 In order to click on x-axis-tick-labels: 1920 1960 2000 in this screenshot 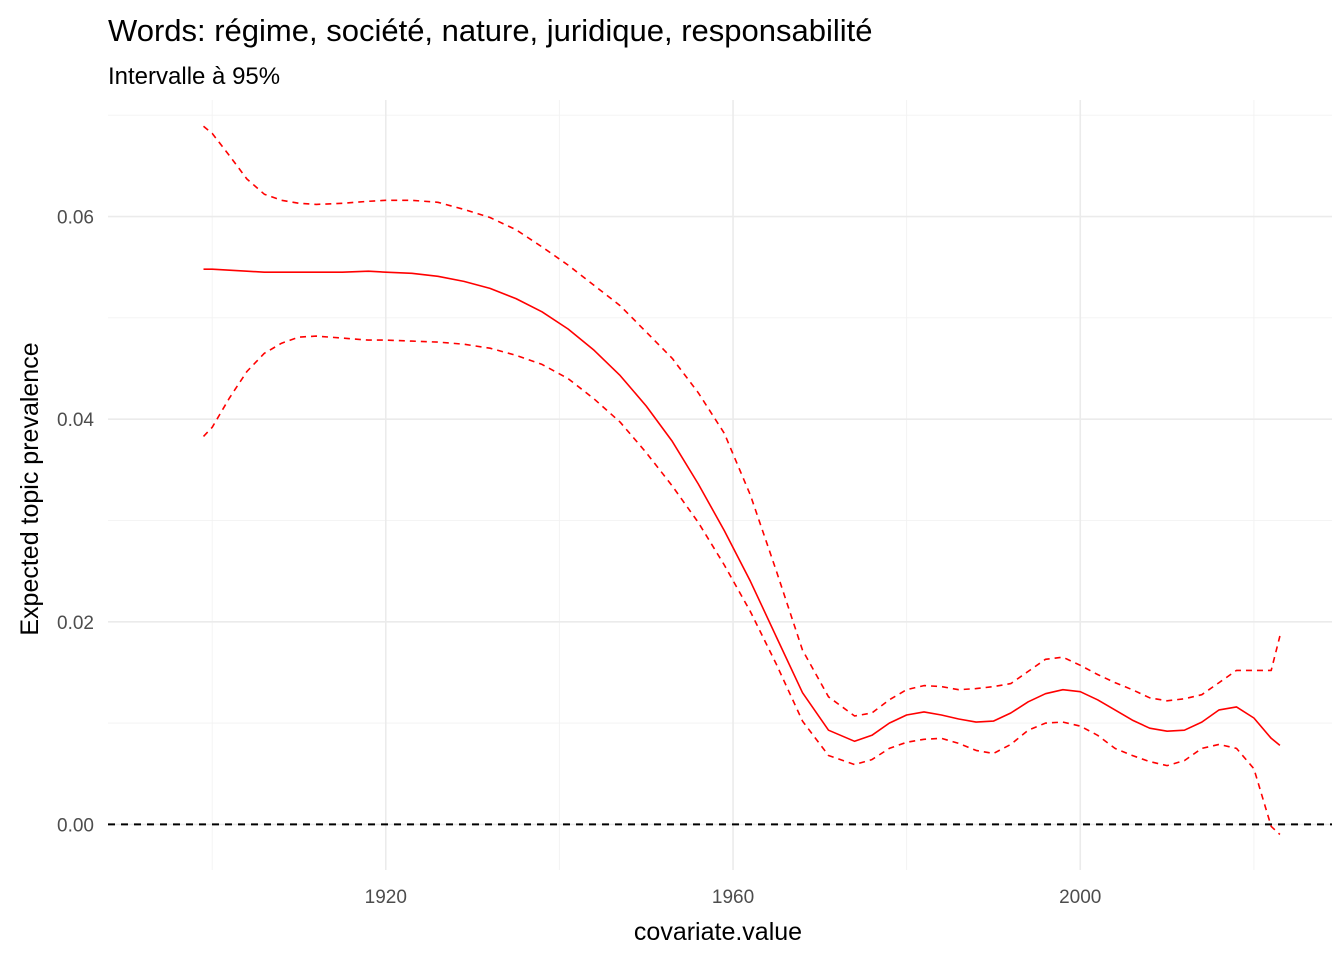, I will do `click(733, 897)`.